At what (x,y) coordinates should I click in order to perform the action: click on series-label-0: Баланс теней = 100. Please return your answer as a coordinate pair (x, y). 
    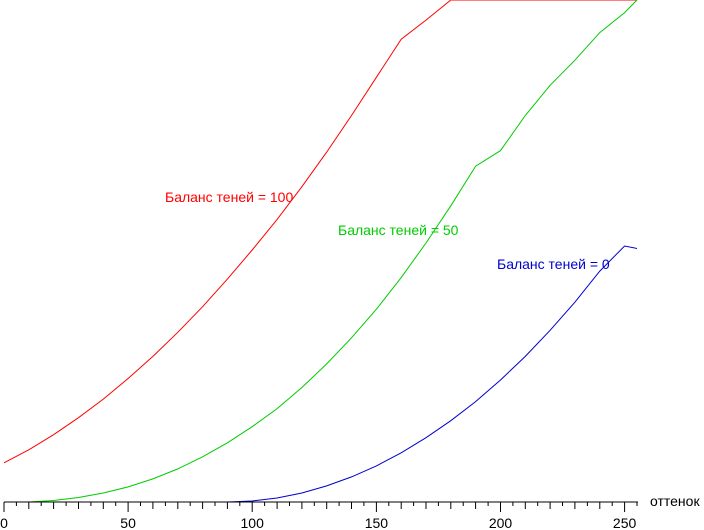
    Looking at the image, I should click on (229, 197).